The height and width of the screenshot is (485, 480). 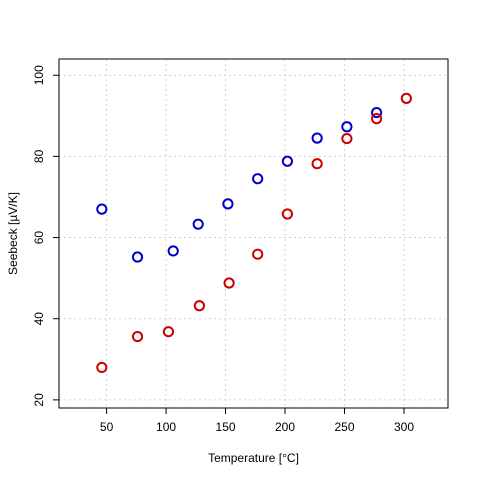 What do you see at coordinates (39, 319) in the screenshot?
I see `y-tick-label: 40` at bounding box center [39, 319].